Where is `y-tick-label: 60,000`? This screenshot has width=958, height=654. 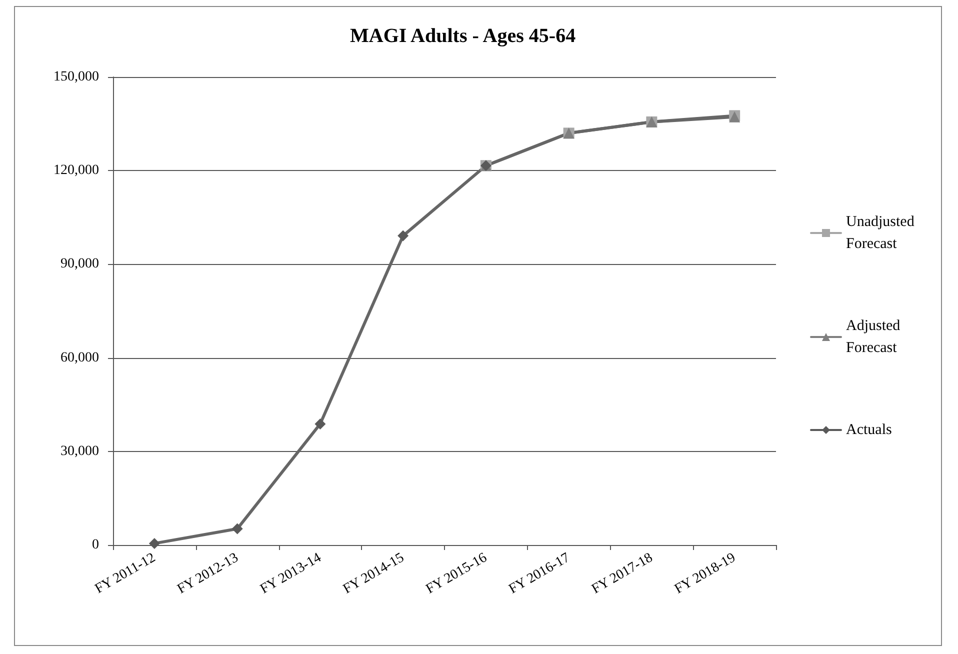
y-tick-label: 60,000 is located at coordinates (79, 358).